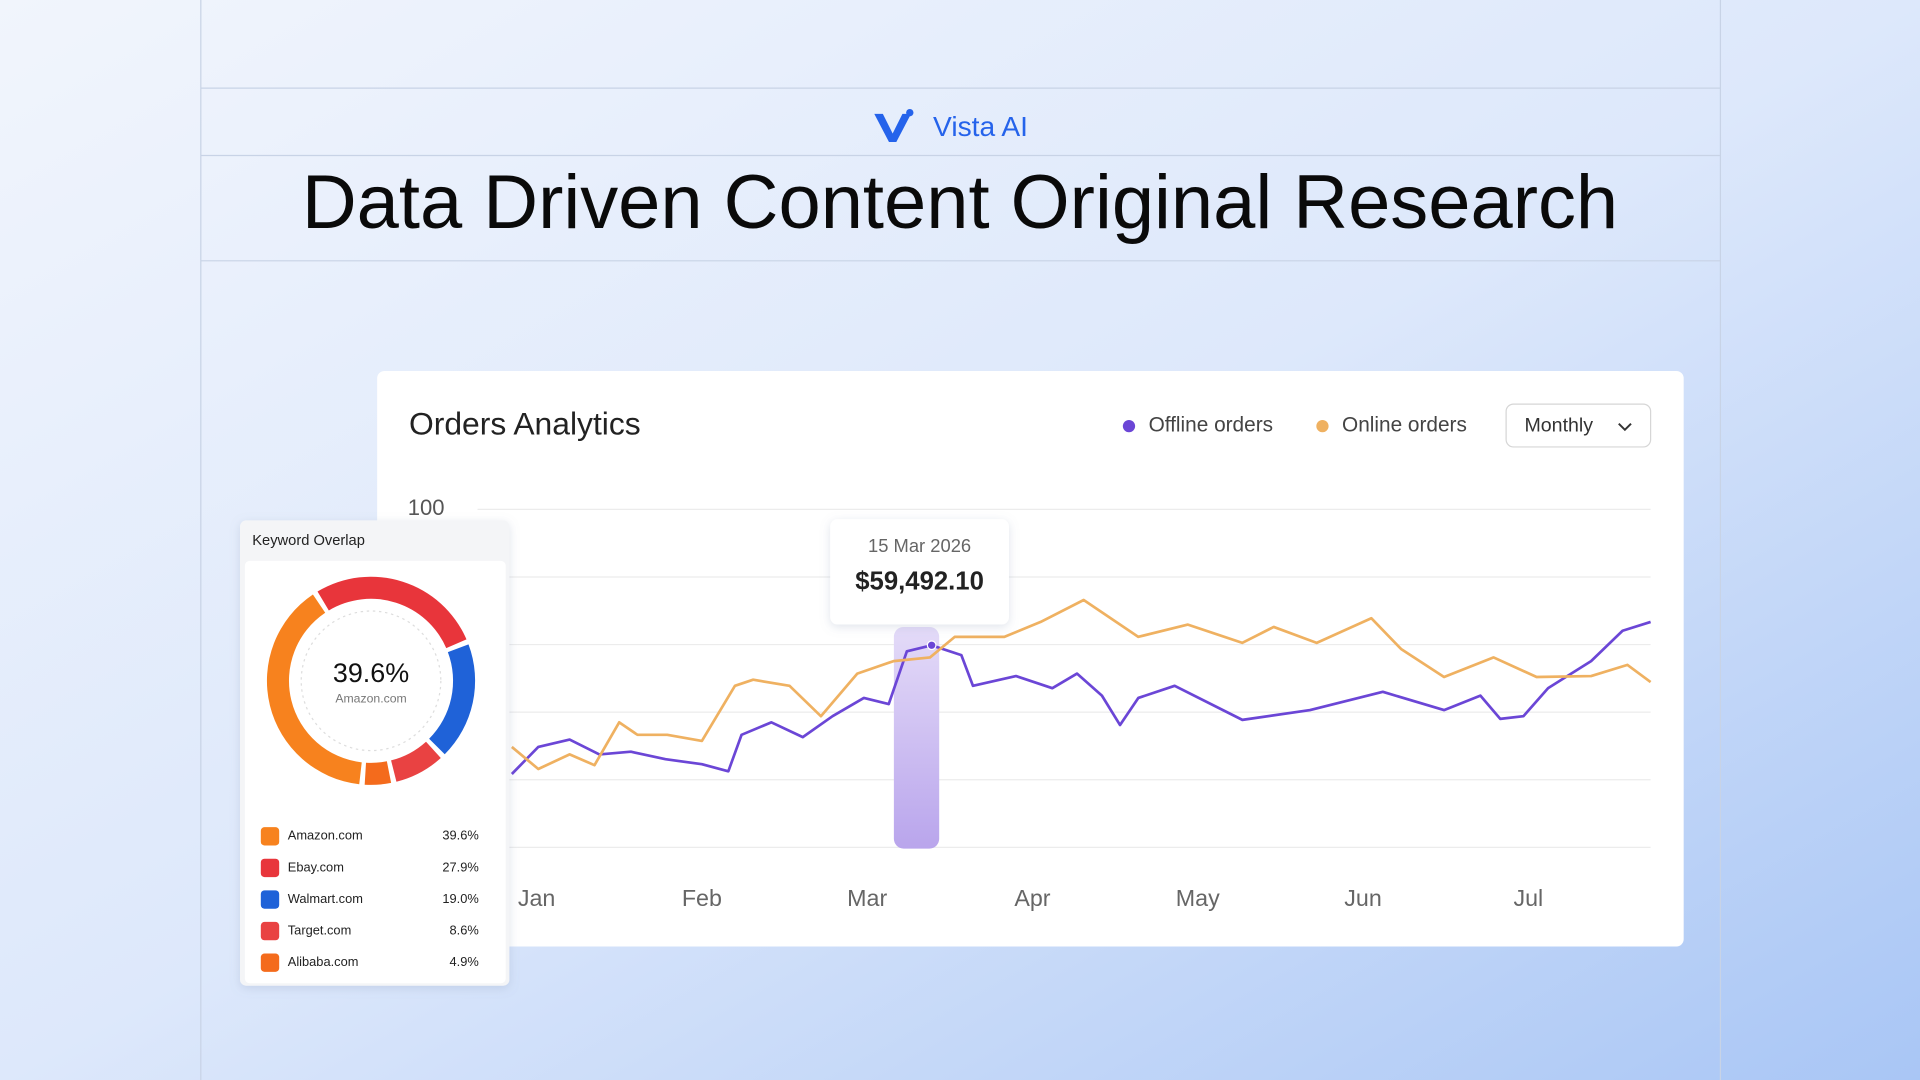 This screenshot has height=1080, width=1920. Describe the element at coordinates (980, 126) in the screenshot. I see `brand: Vista AI` at that location.